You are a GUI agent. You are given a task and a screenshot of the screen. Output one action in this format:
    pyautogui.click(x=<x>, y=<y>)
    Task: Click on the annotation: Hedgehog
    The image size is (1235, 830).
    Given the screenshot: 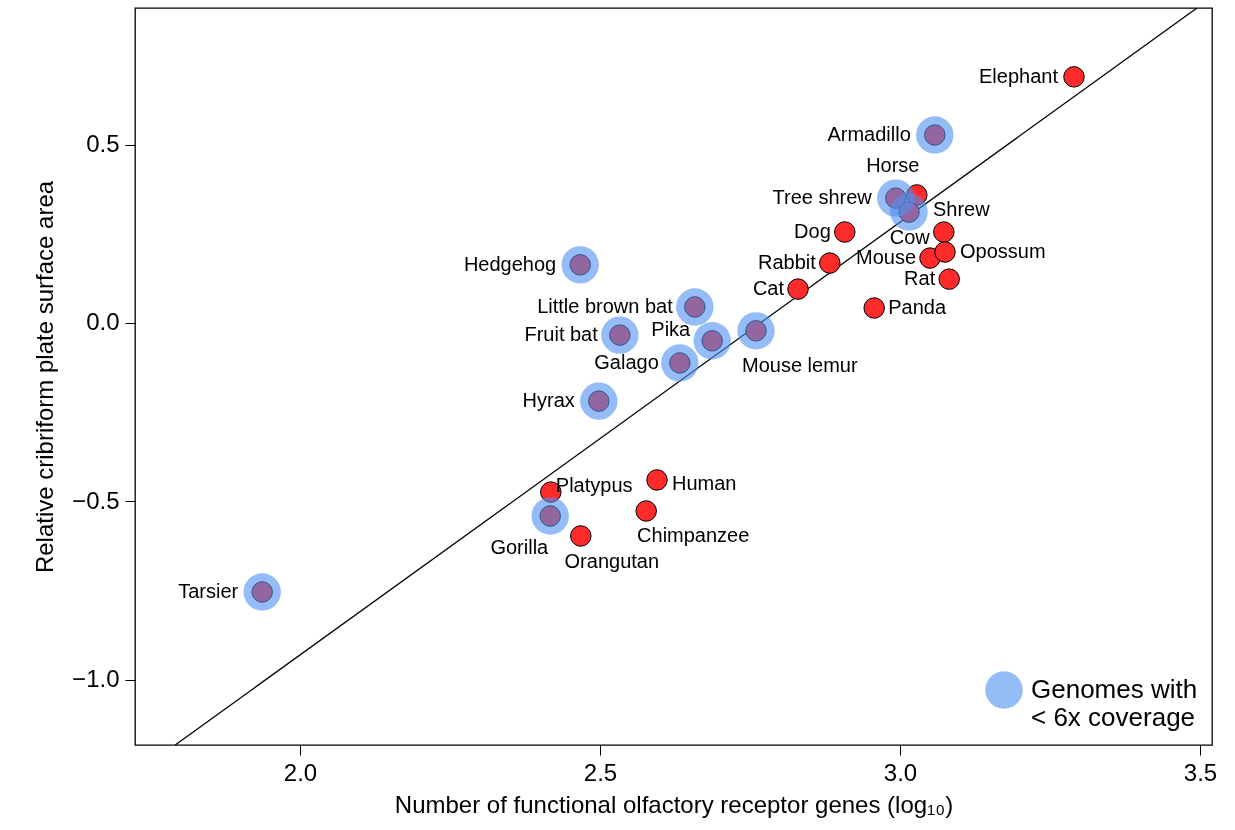 What is the action you would take?
    pyautogui.click(x=510, y=263)
    